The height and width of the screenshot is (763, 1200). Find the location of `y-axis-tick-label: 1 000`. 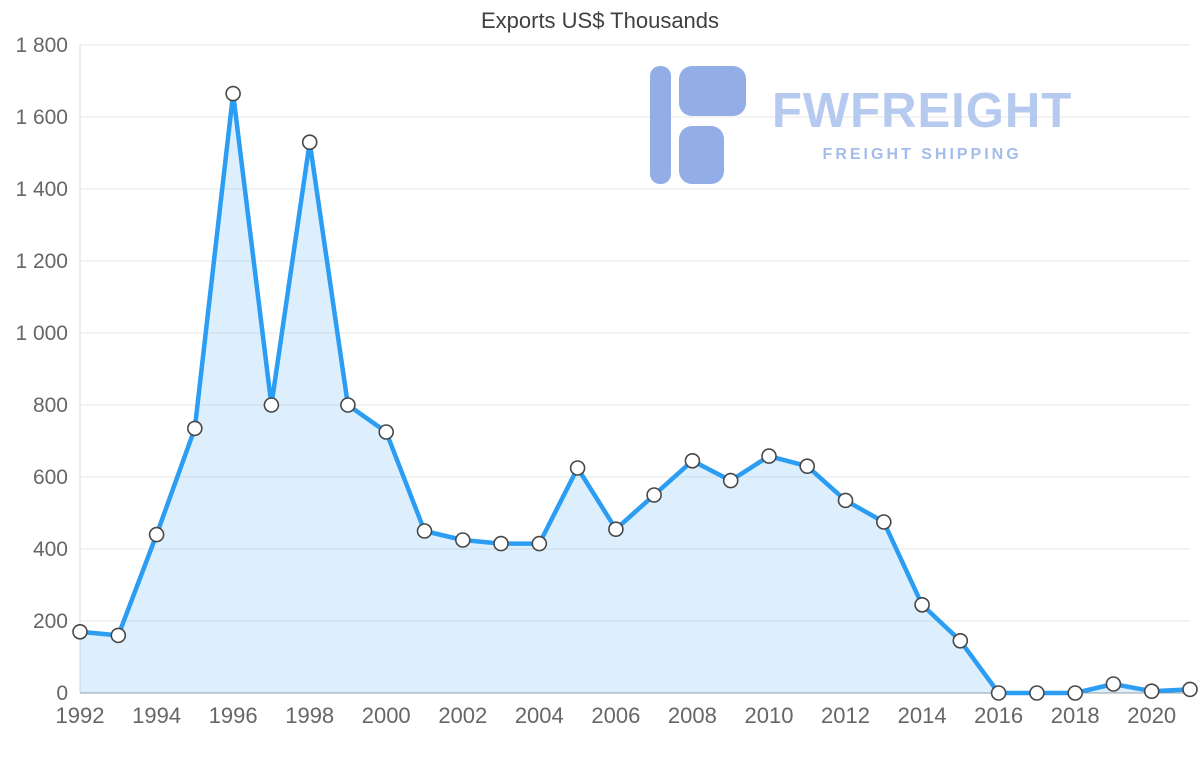

y-axis-tick-label: 1 000 is located at coordinates (41, 333).